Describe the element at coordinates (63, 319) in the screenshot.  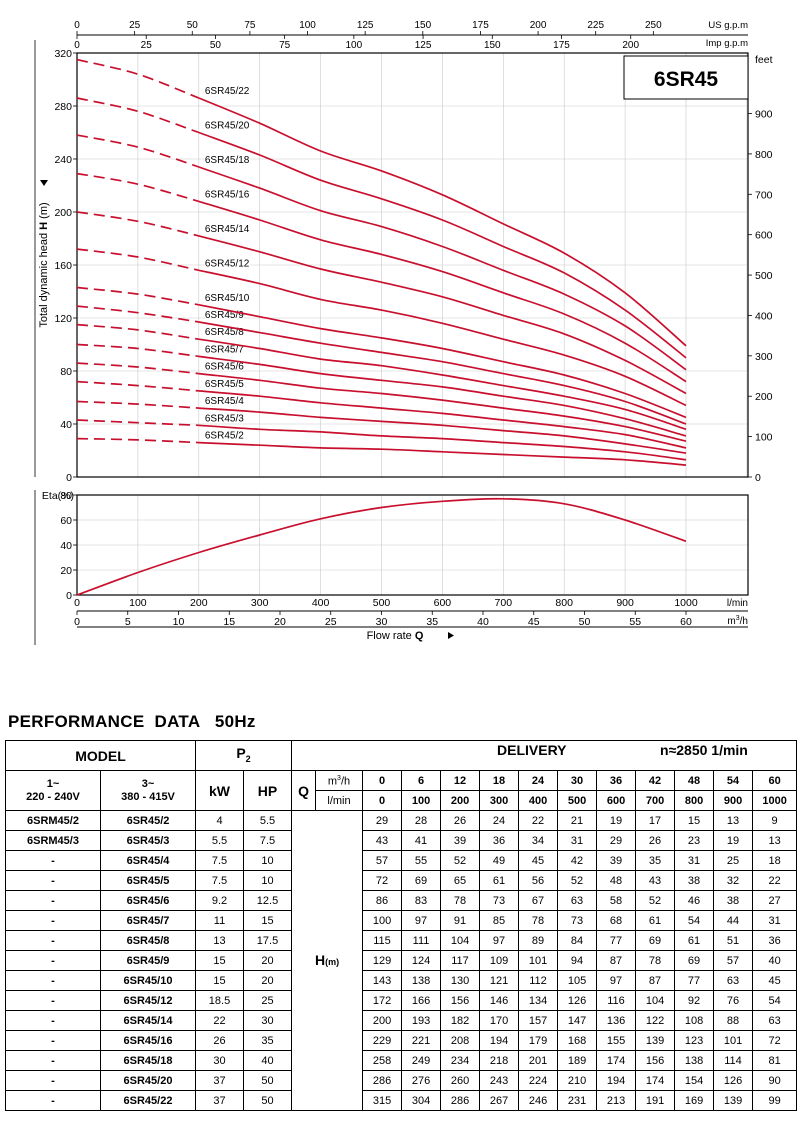
I see `y-tick-label: 120` at that location.